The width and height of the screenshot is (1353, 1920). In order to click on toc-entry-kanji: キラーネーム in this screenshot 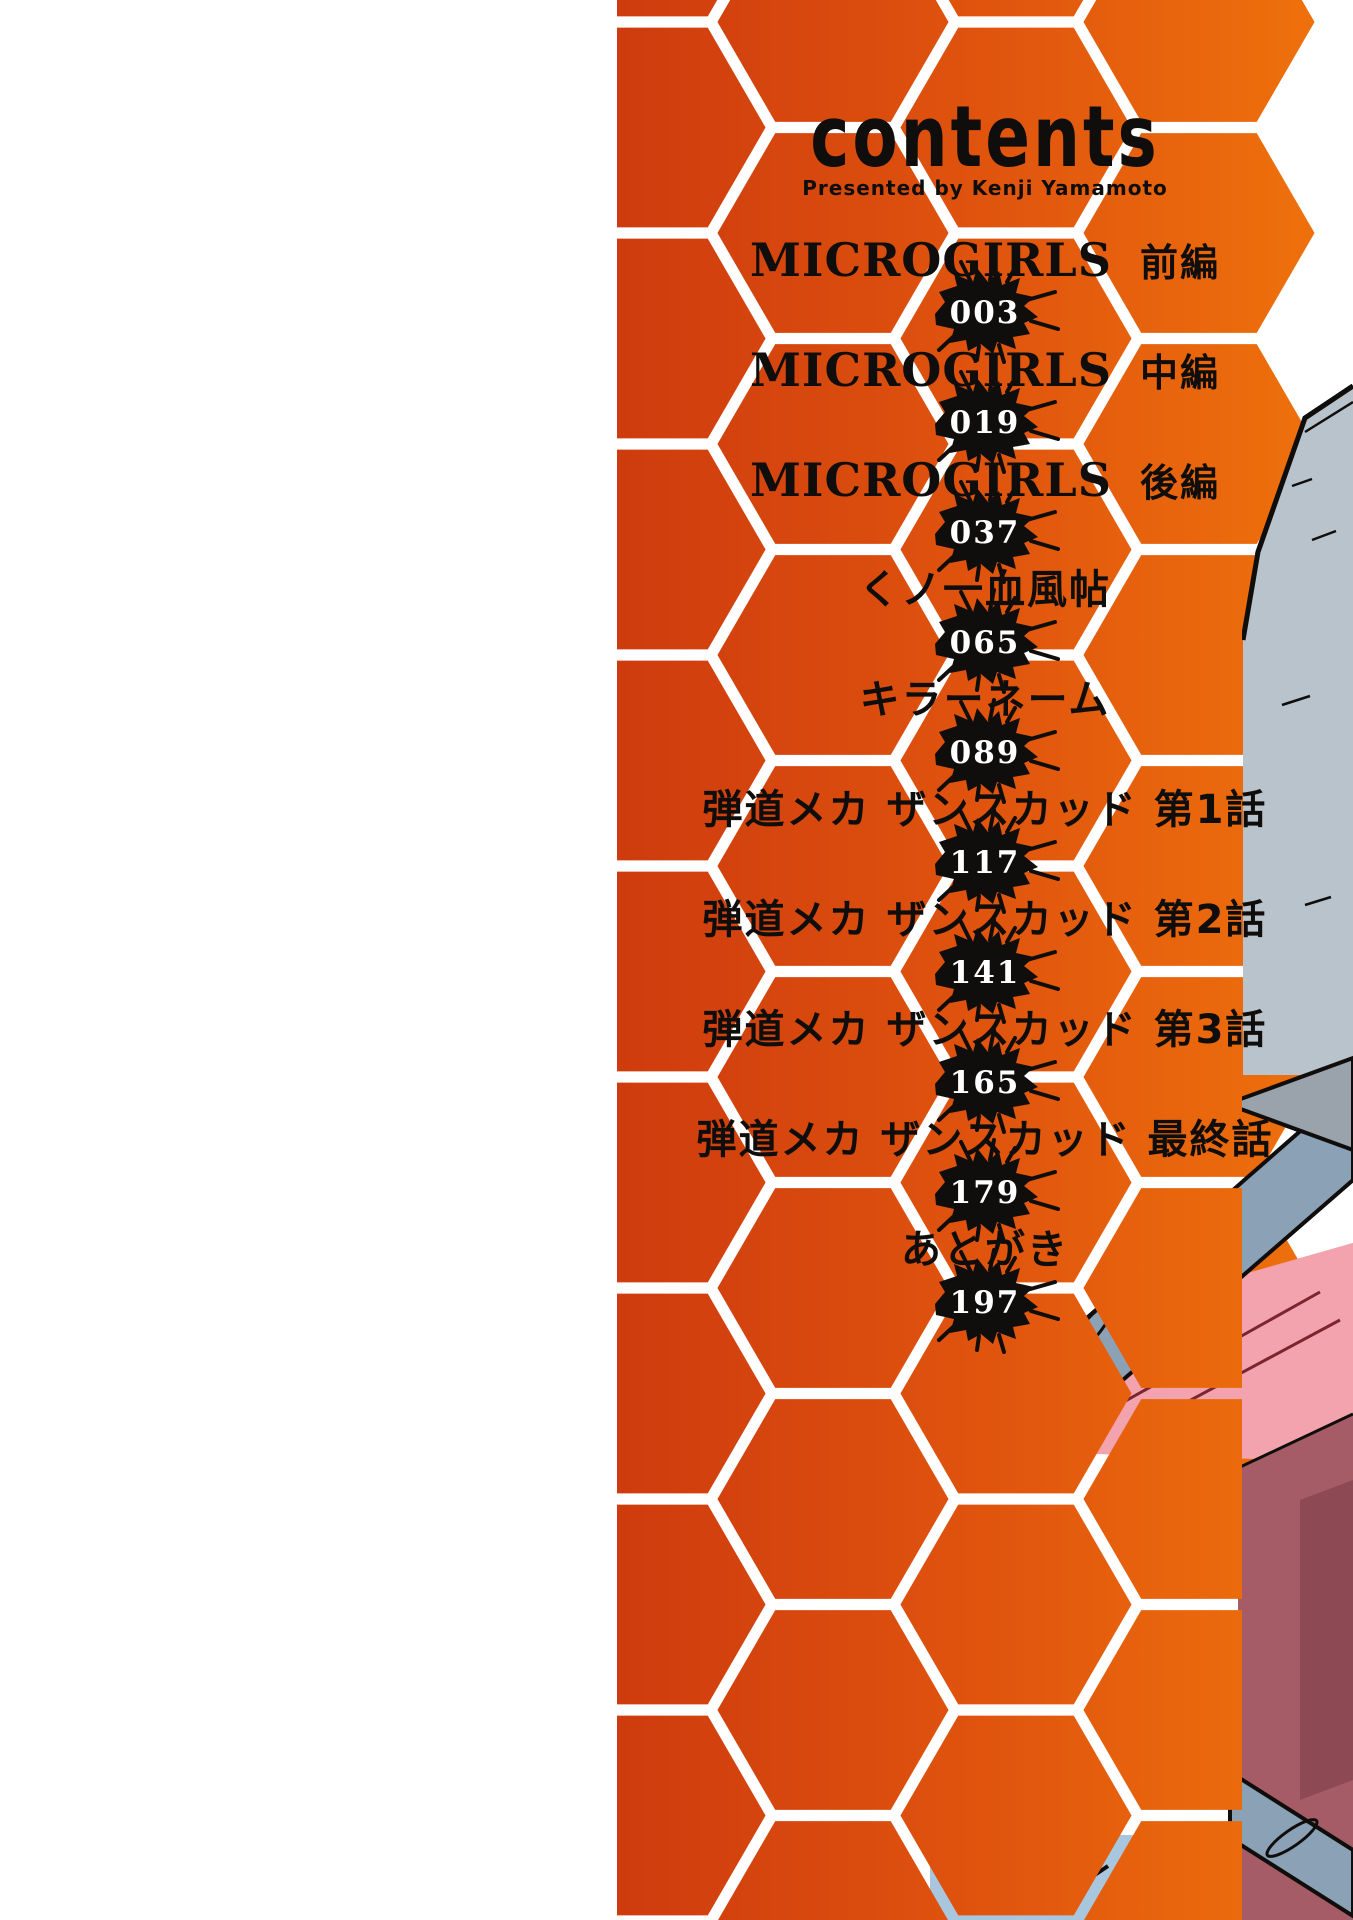, I will do `click(985, 700)`.